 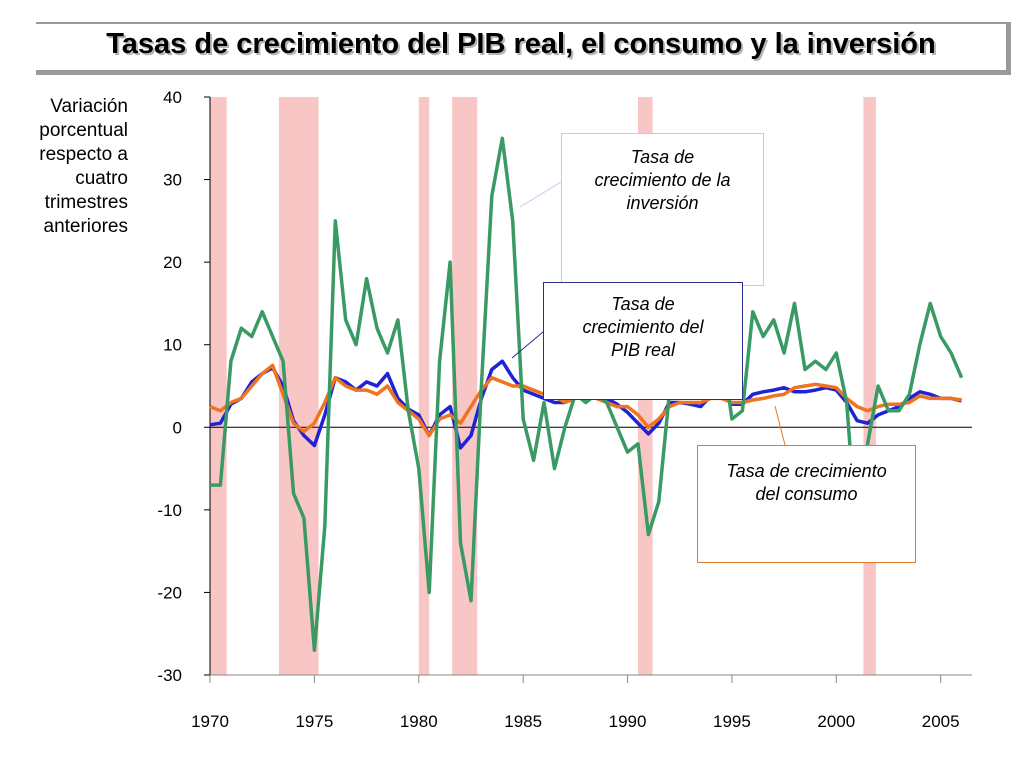 What do you see at coordinates (521, 23) in the screenshot?
I see `title-top-rule` at bounding box center [521, 23].